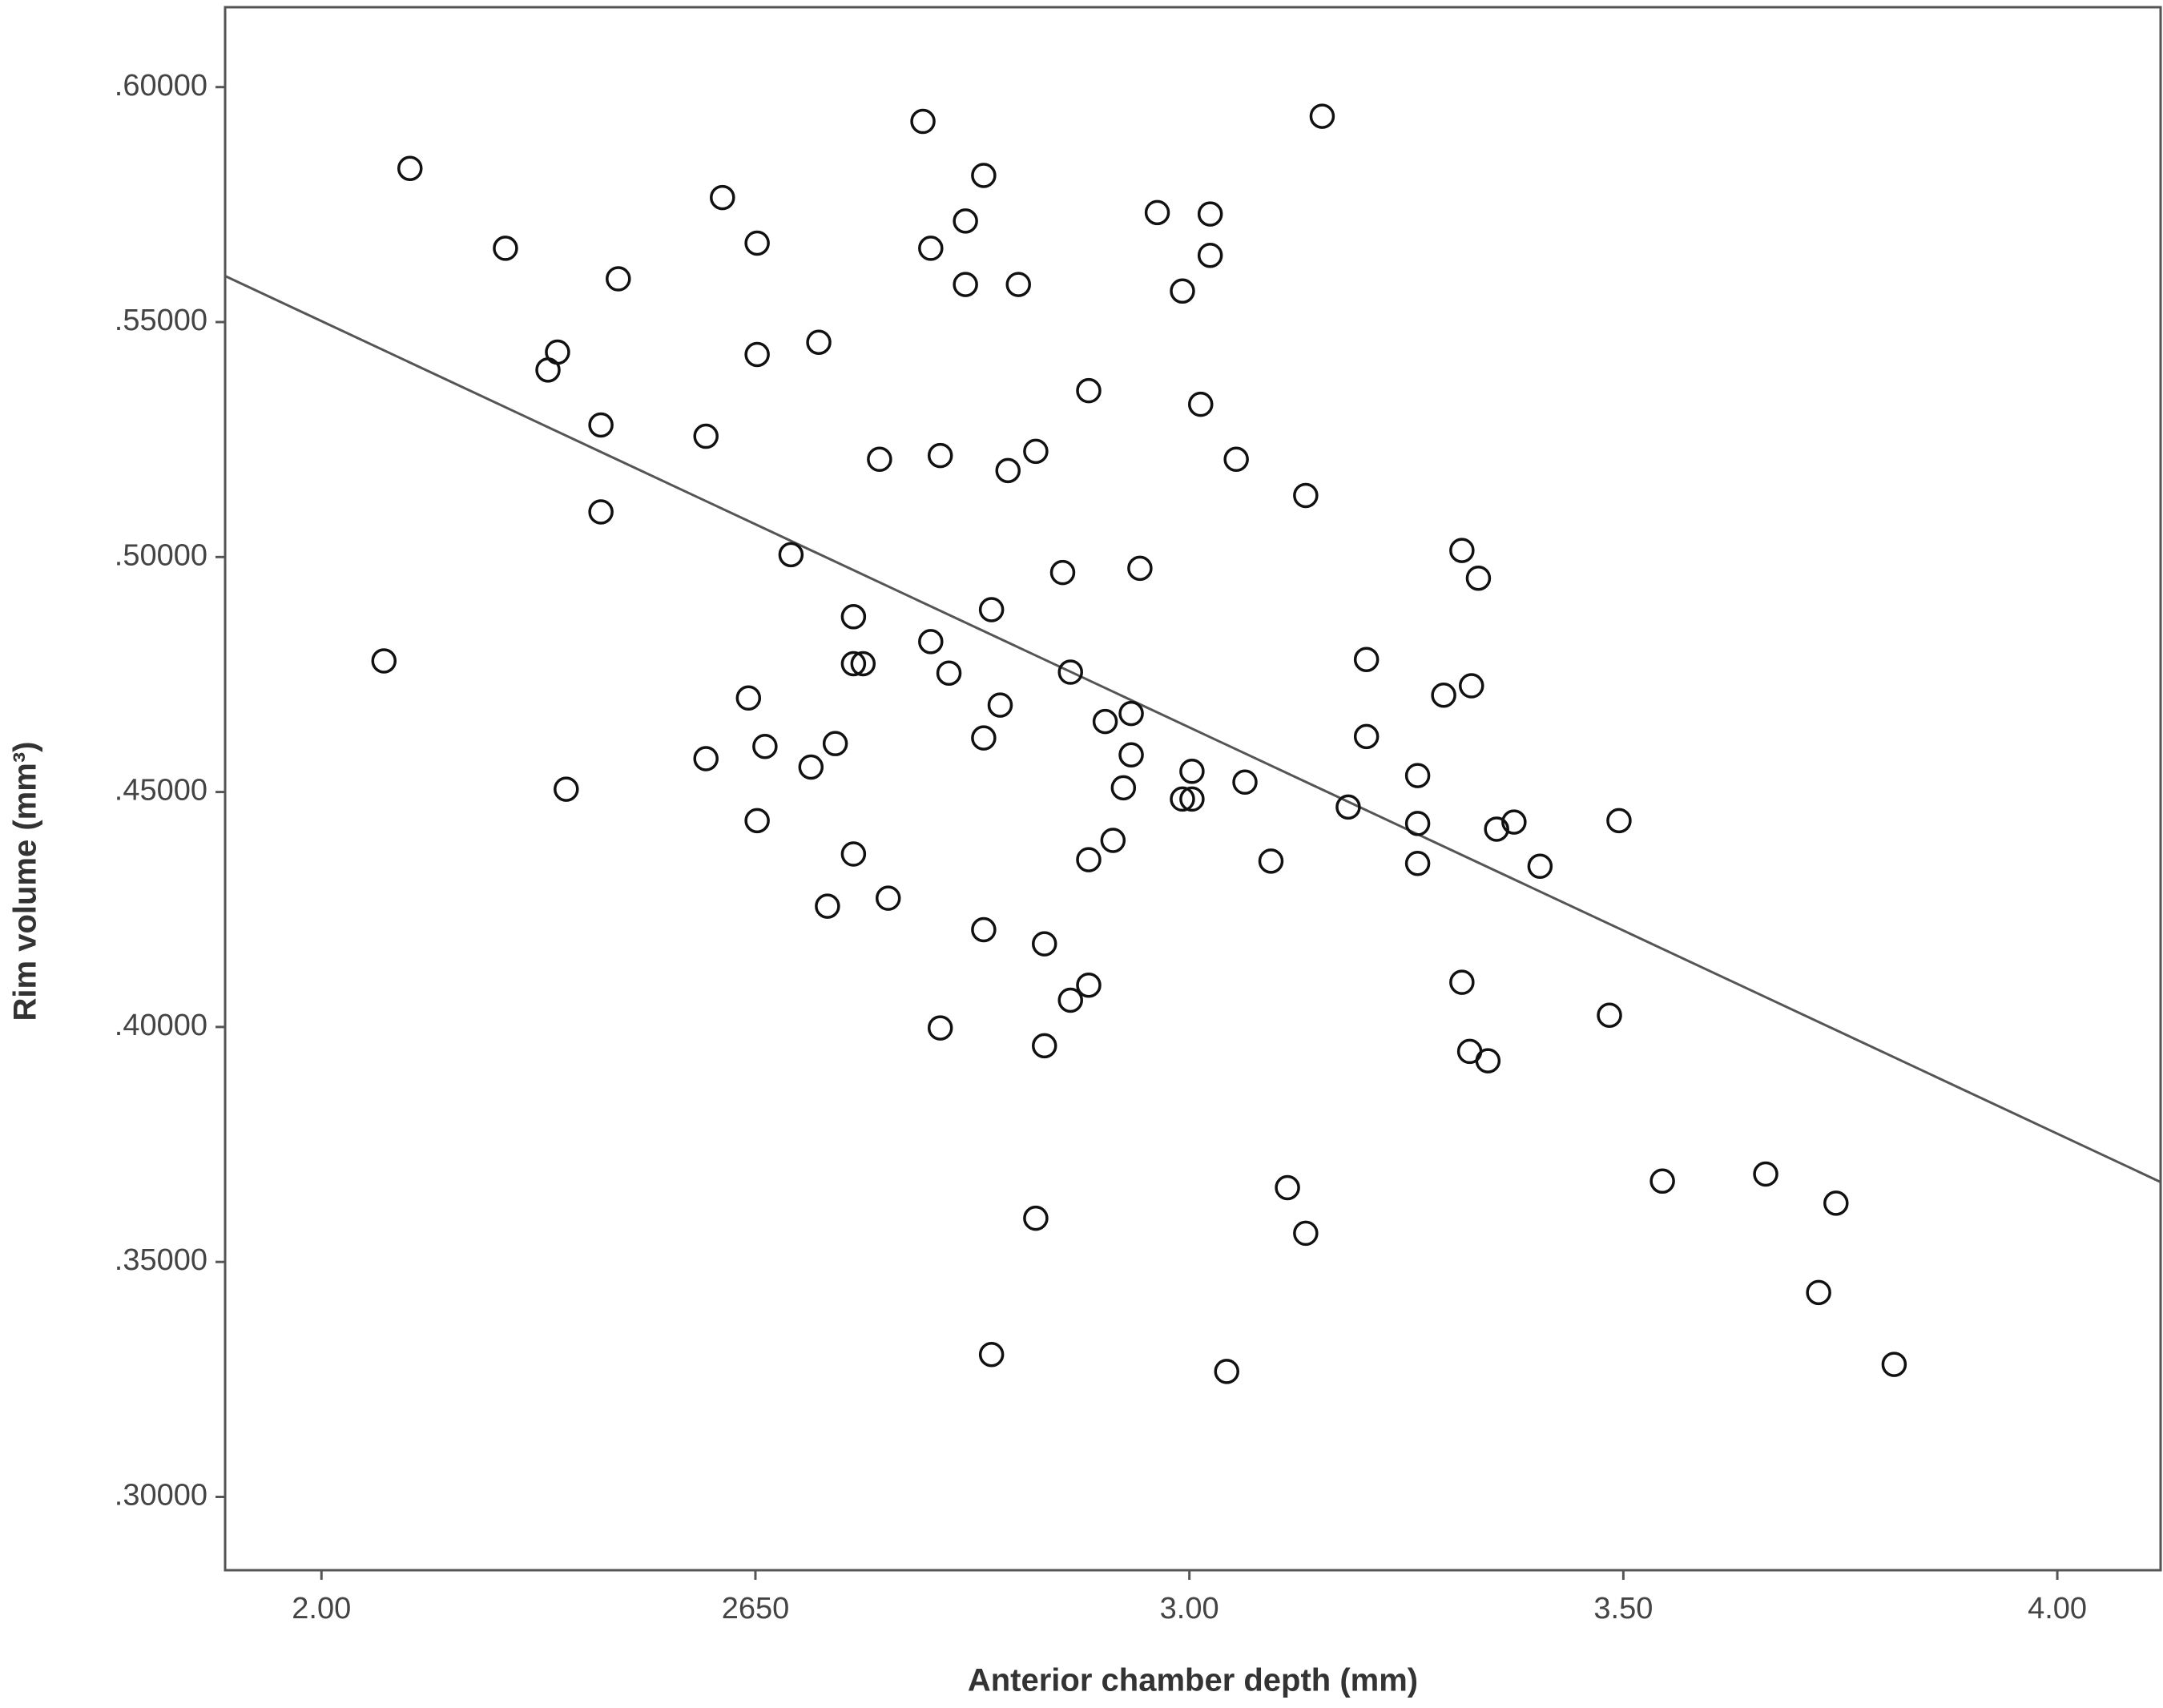 The image size is (2163, 1708). What do you see at coordinates (1189, 1609) in the screenshot?
I see `x-tick-label: 3.00` at bounding box center [1189, 1609].